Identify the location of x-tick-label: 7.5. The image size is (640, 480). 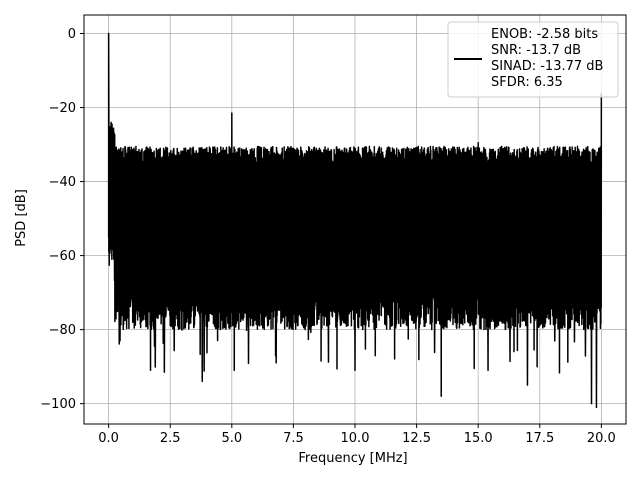
(293, 438).